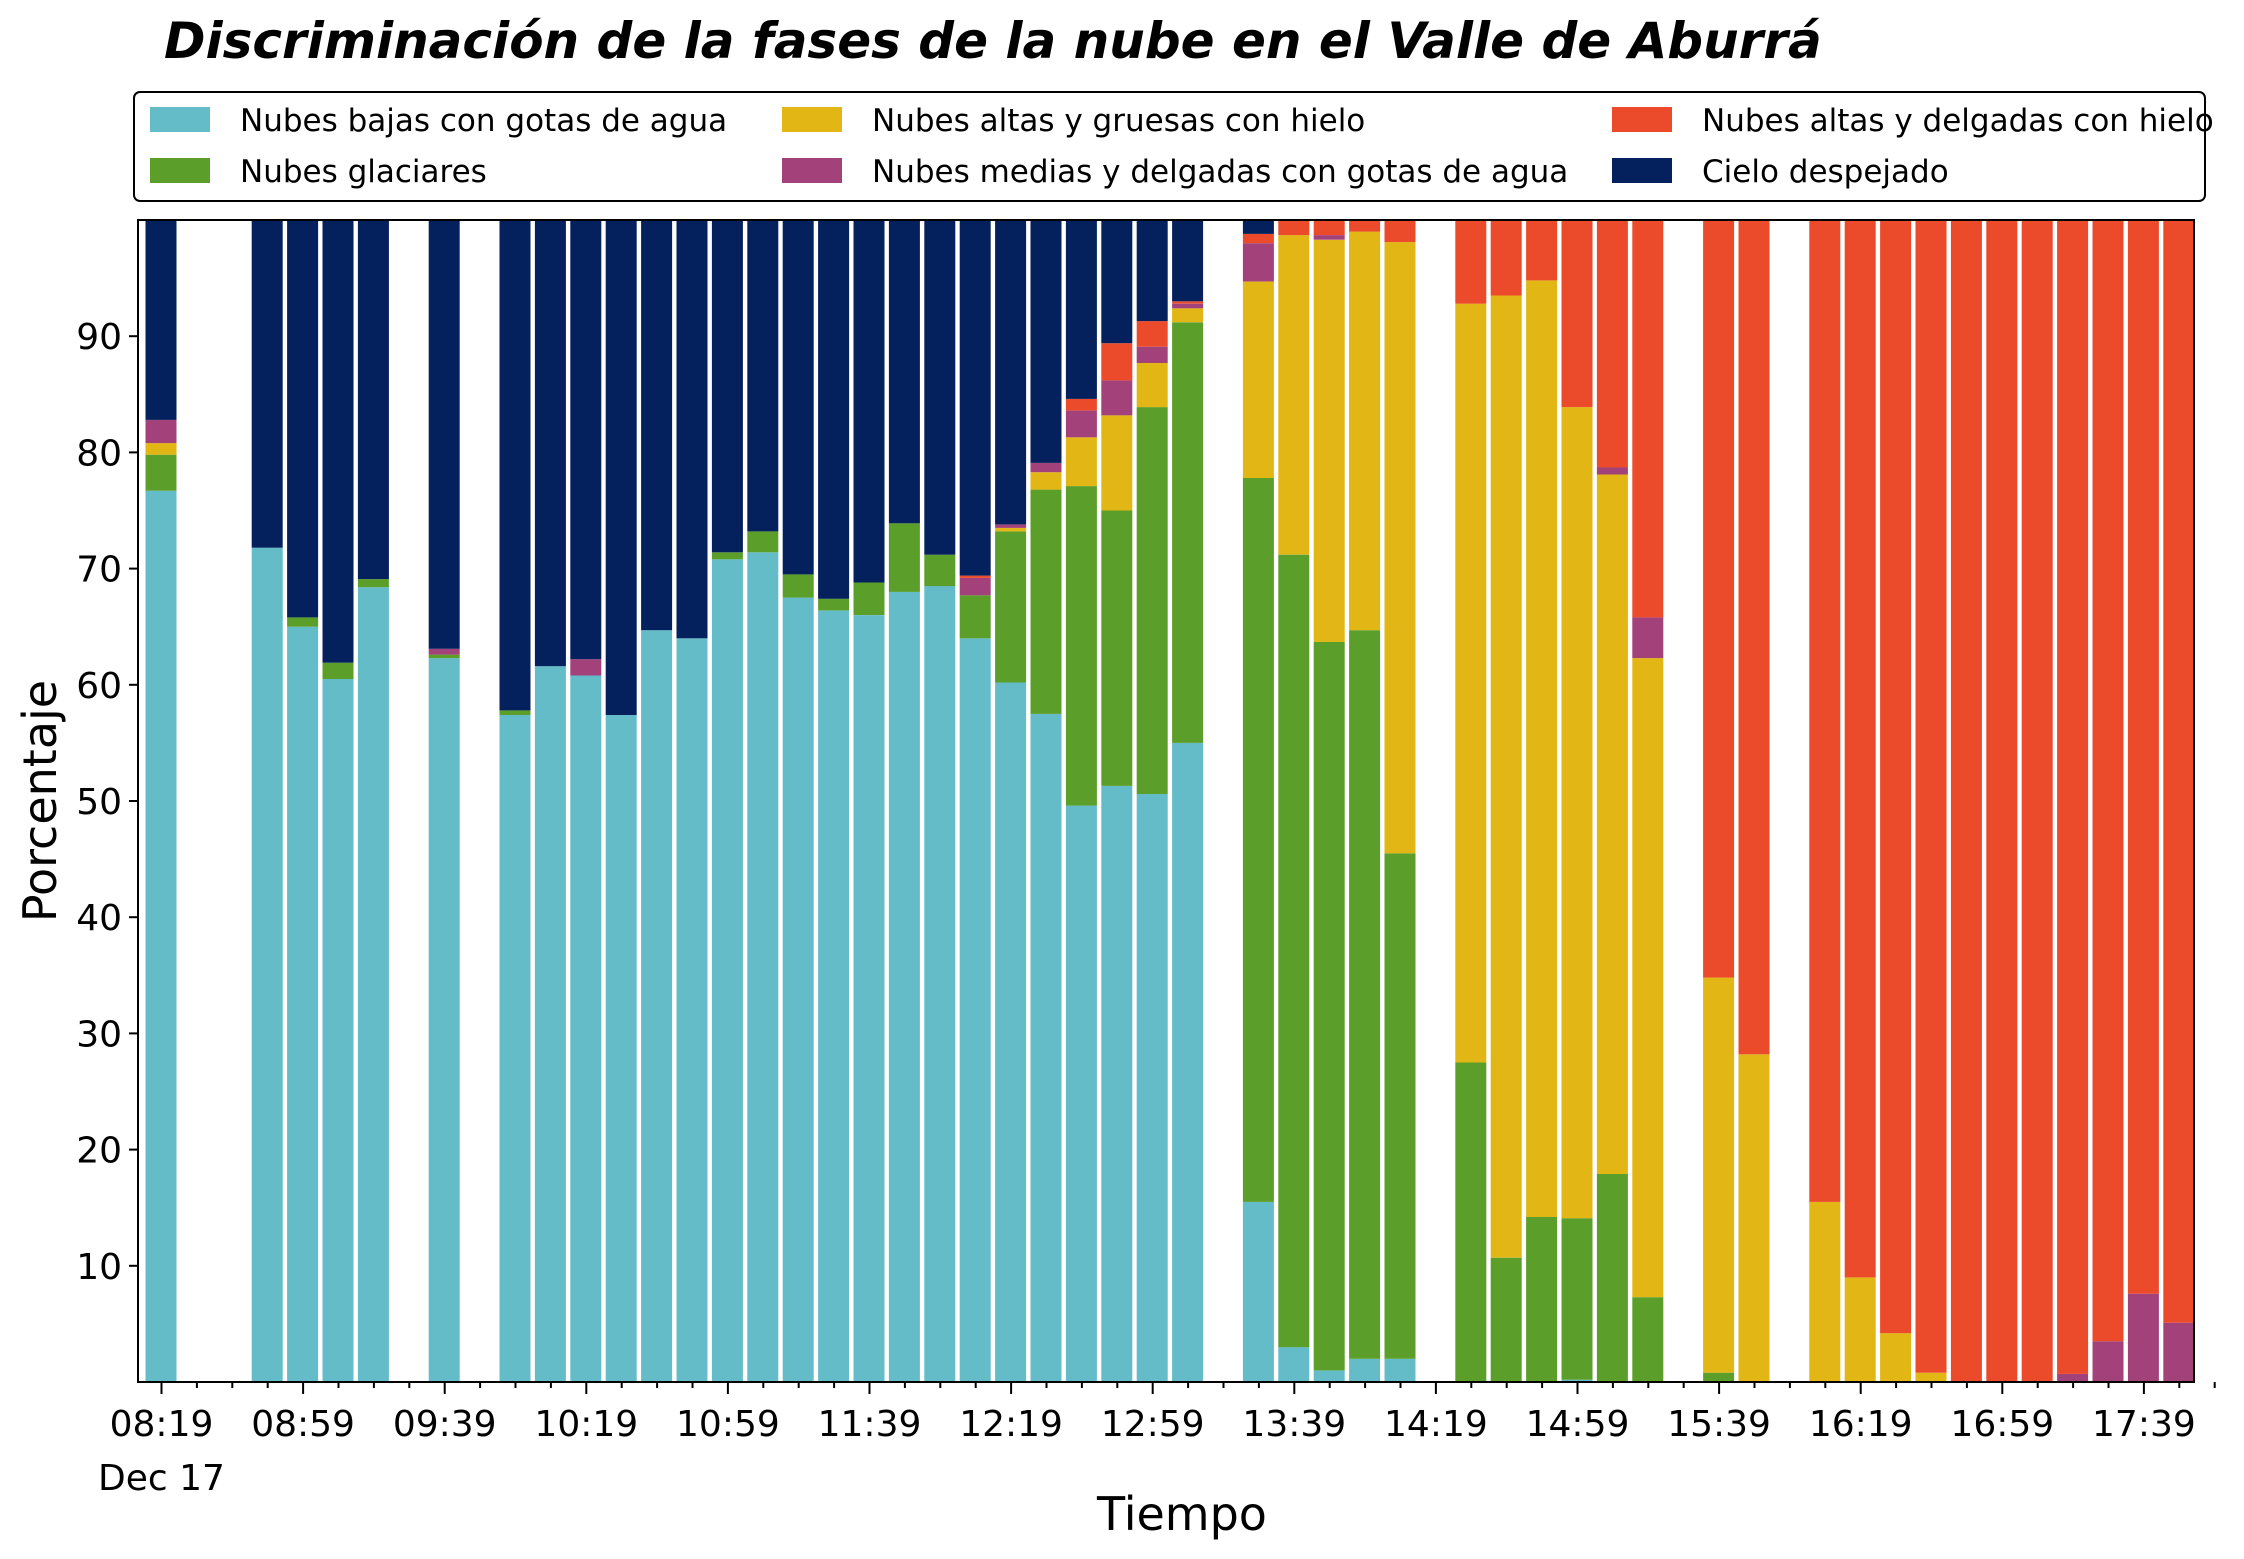  I want to click on legend-label-nubes-glaciares: Nubes glaciares, so click(363, 172).